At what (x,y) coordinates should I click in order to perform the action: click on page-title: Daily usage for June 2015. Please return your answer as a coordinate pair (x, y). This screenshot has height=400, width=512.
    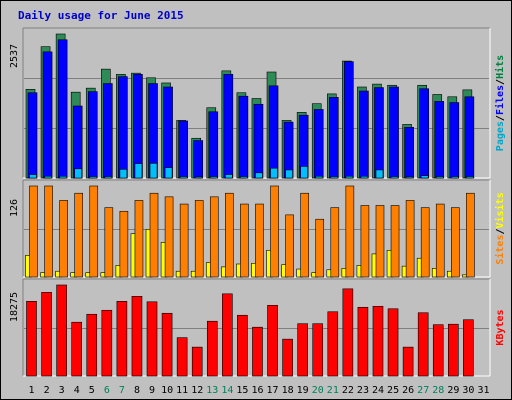
    Looking at the image, I should click on (101, 15).